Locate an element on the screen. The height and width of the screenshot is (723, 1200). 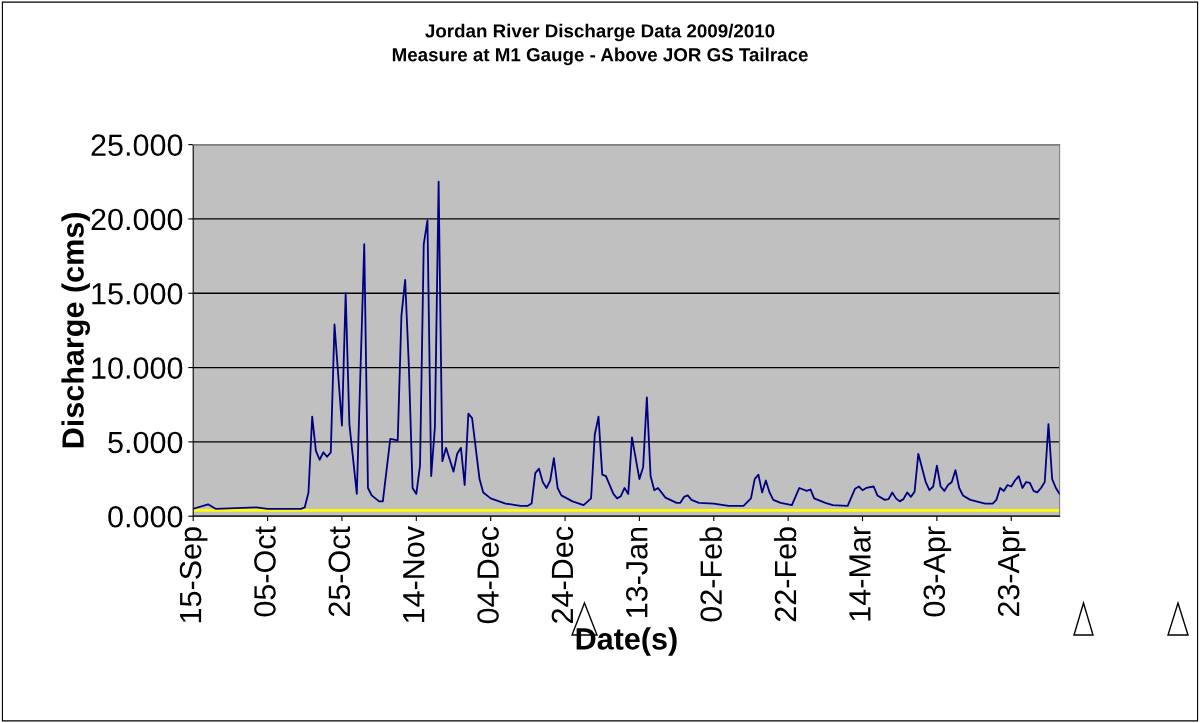
chart-title: Jordan River Discharge Data 2009/2010 is located at coordinates (600, 32).